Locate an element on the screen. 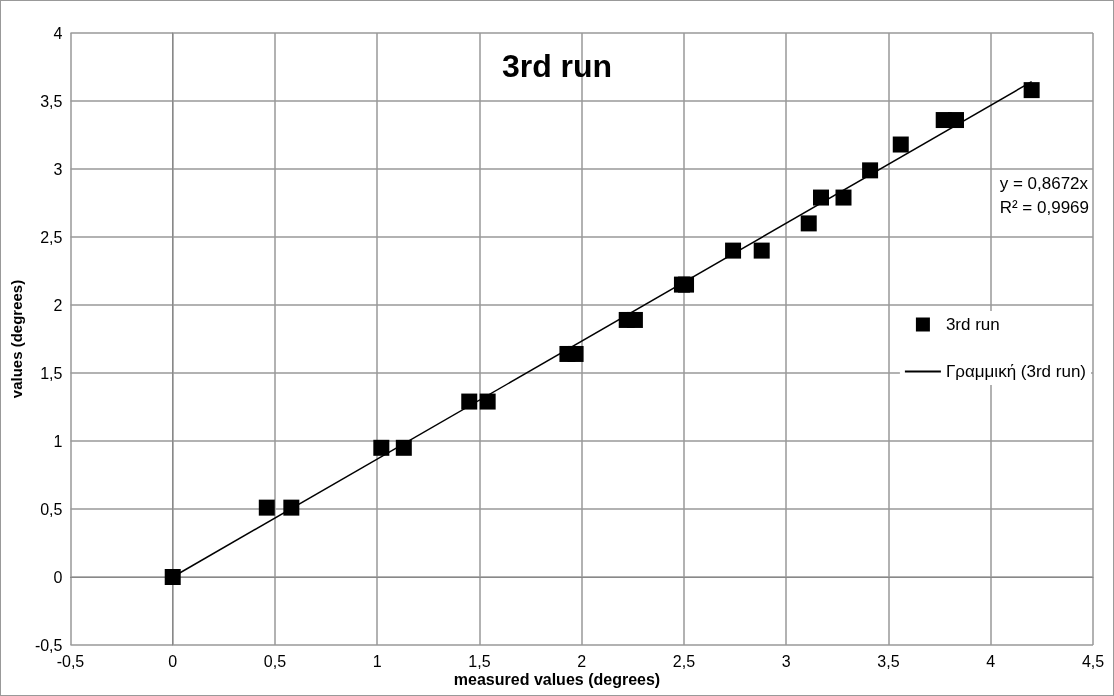 The width and height of the screenshot is (1114, 696). x-tick-label: 3,5 is located at coordinates (888, 661).